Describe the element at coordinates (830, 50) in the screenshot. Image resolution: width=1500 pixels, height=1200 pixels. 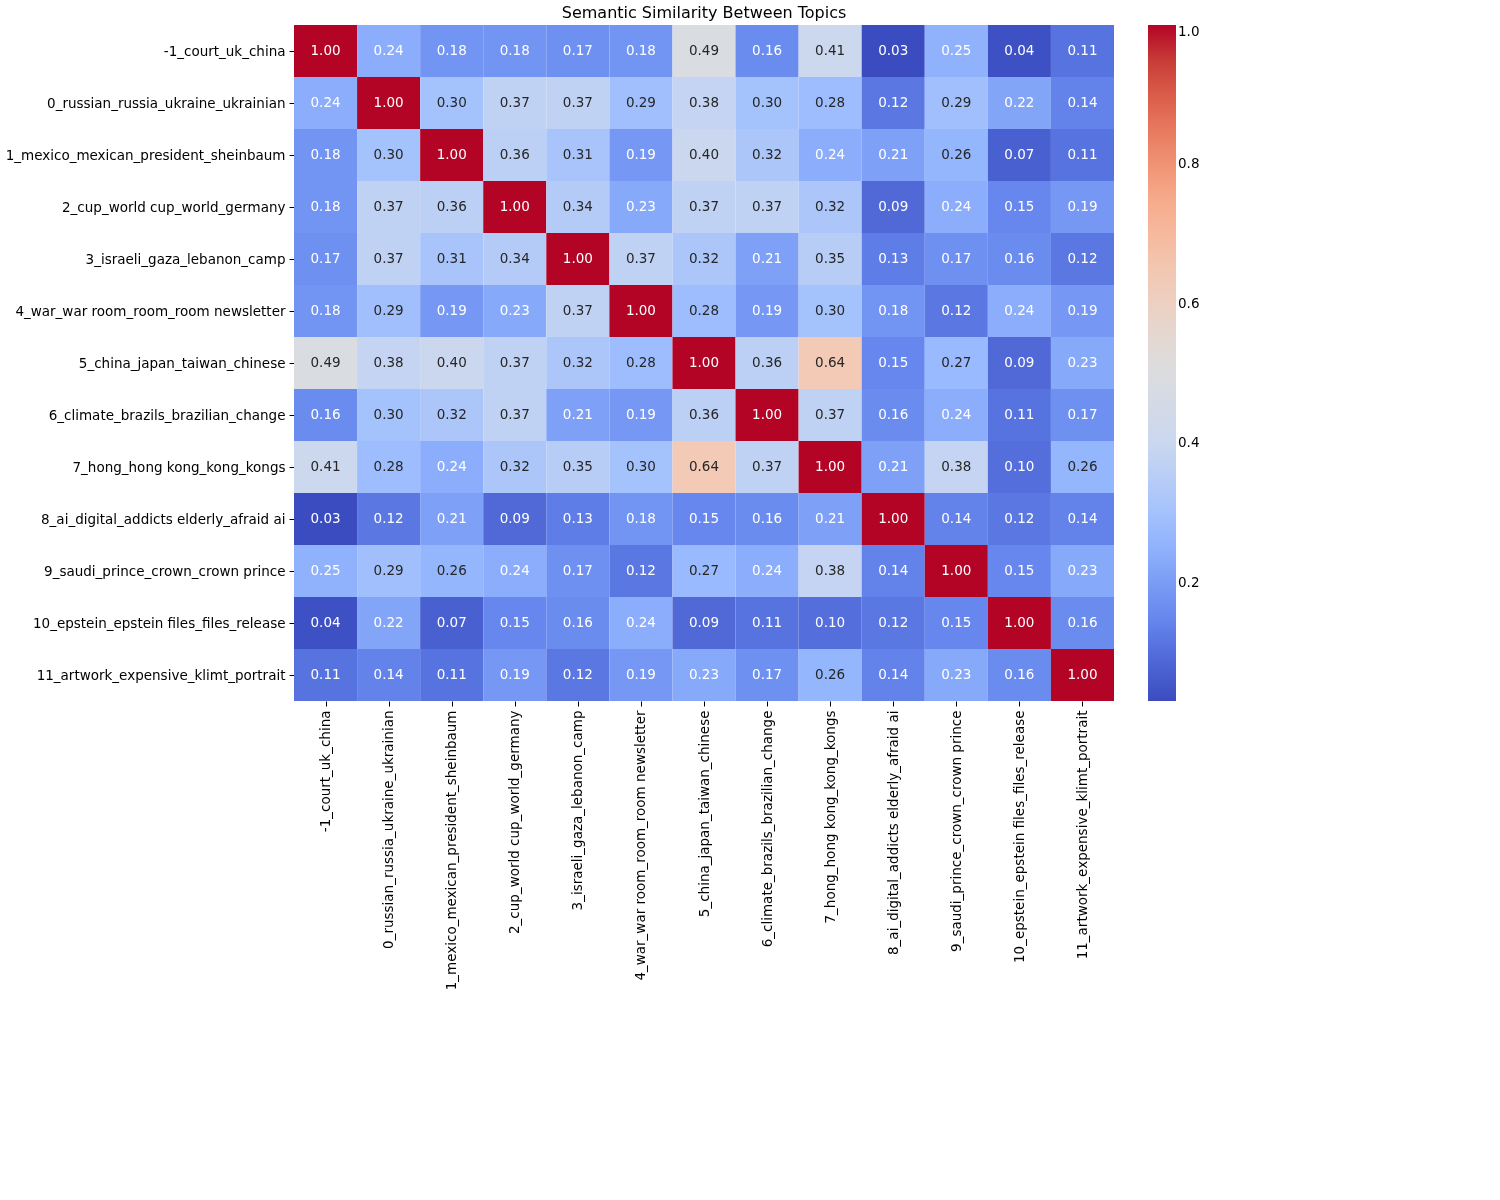
I see `data-label: 0.41` at that location.